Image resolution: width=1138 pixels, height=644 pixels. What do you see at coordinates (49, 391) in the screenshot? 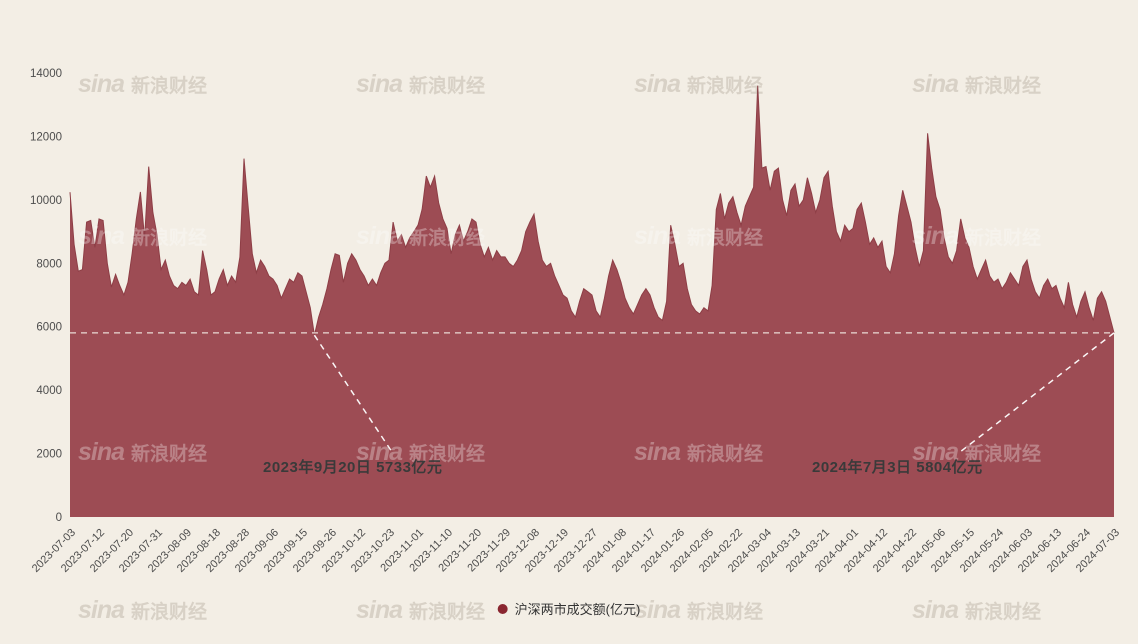
I see `y-axis-tick-label: 4000` at bounding box center [49, 391].